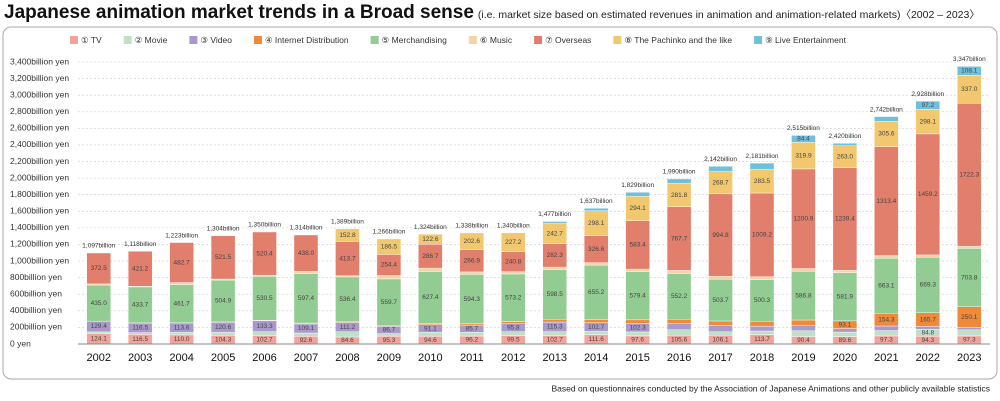  Describe the element at coordinates (637, 340) in the screenshot. I see `data-label: 97.6` at that location.